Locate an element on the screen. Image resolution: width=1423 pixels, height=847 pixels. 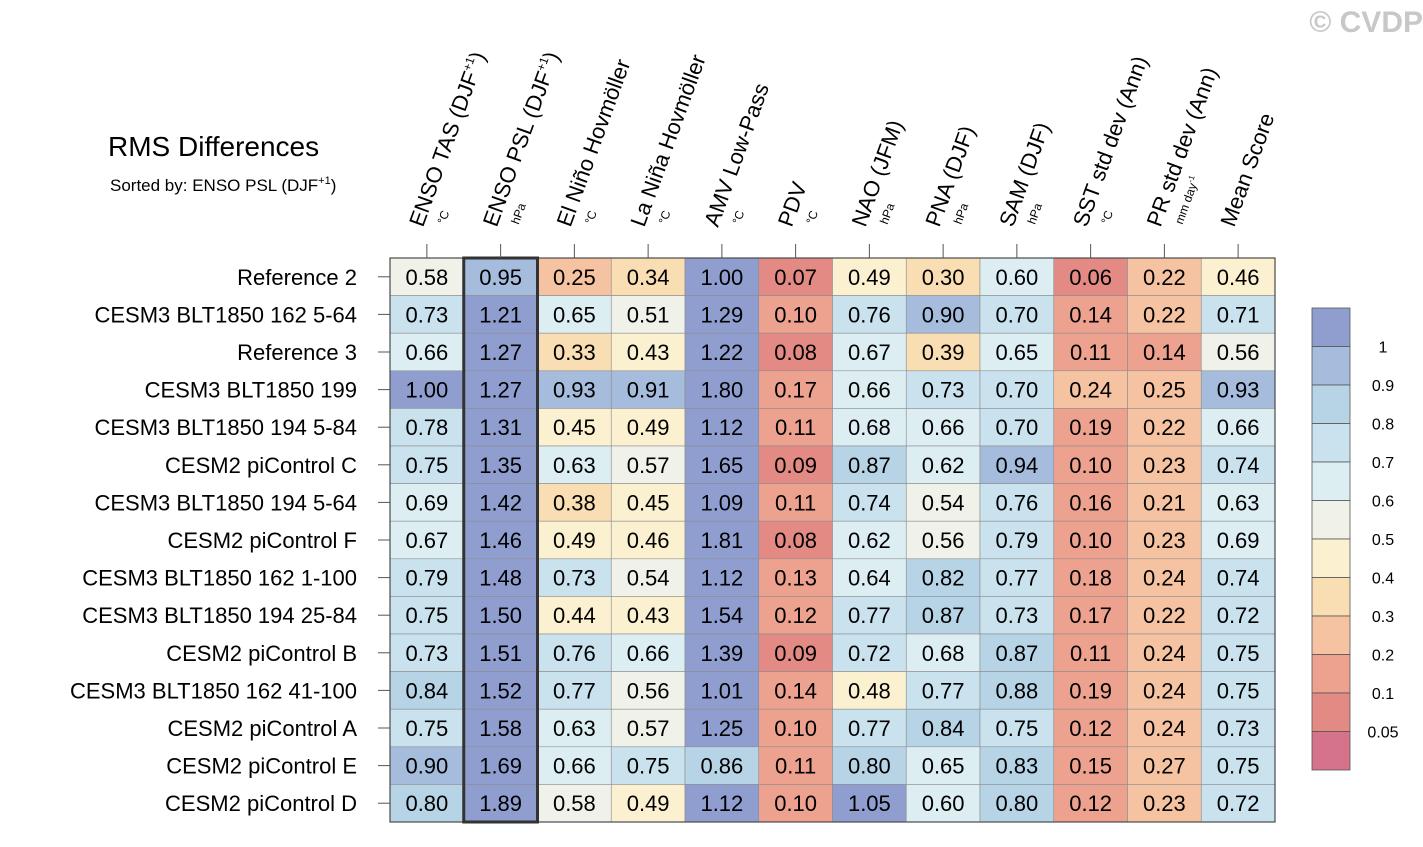
chart-title: RMS Differences is located at coordinates (213, 146).